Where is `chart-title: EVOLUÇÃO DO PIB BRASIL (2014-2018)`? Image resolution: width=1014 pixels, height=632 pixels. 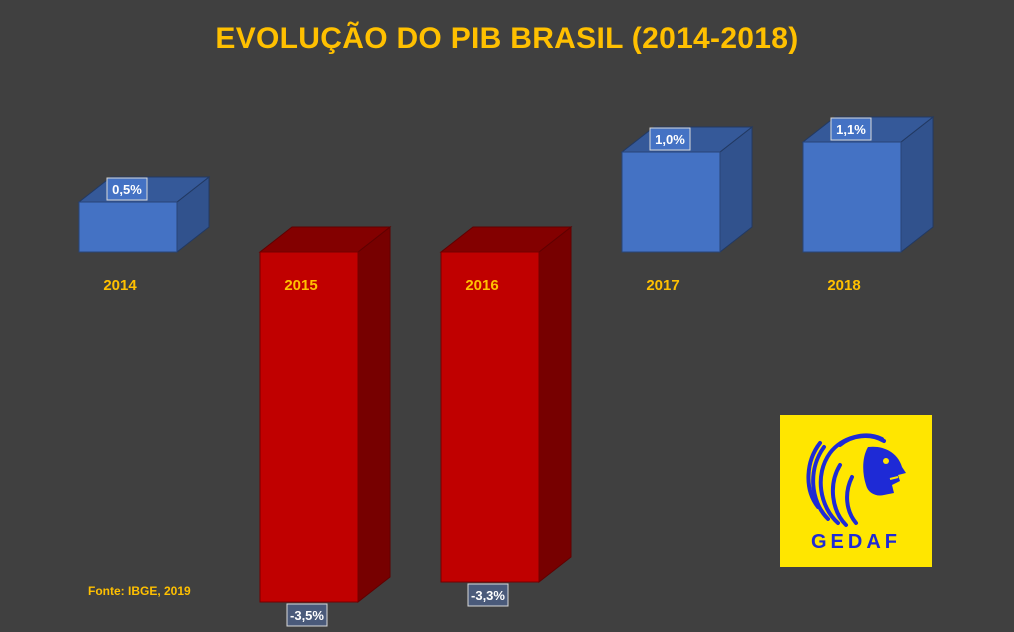 chart-title: EVOLUÇÃO DO PIB BRASIL (2014-2018) is located at coordinates (507, 38).